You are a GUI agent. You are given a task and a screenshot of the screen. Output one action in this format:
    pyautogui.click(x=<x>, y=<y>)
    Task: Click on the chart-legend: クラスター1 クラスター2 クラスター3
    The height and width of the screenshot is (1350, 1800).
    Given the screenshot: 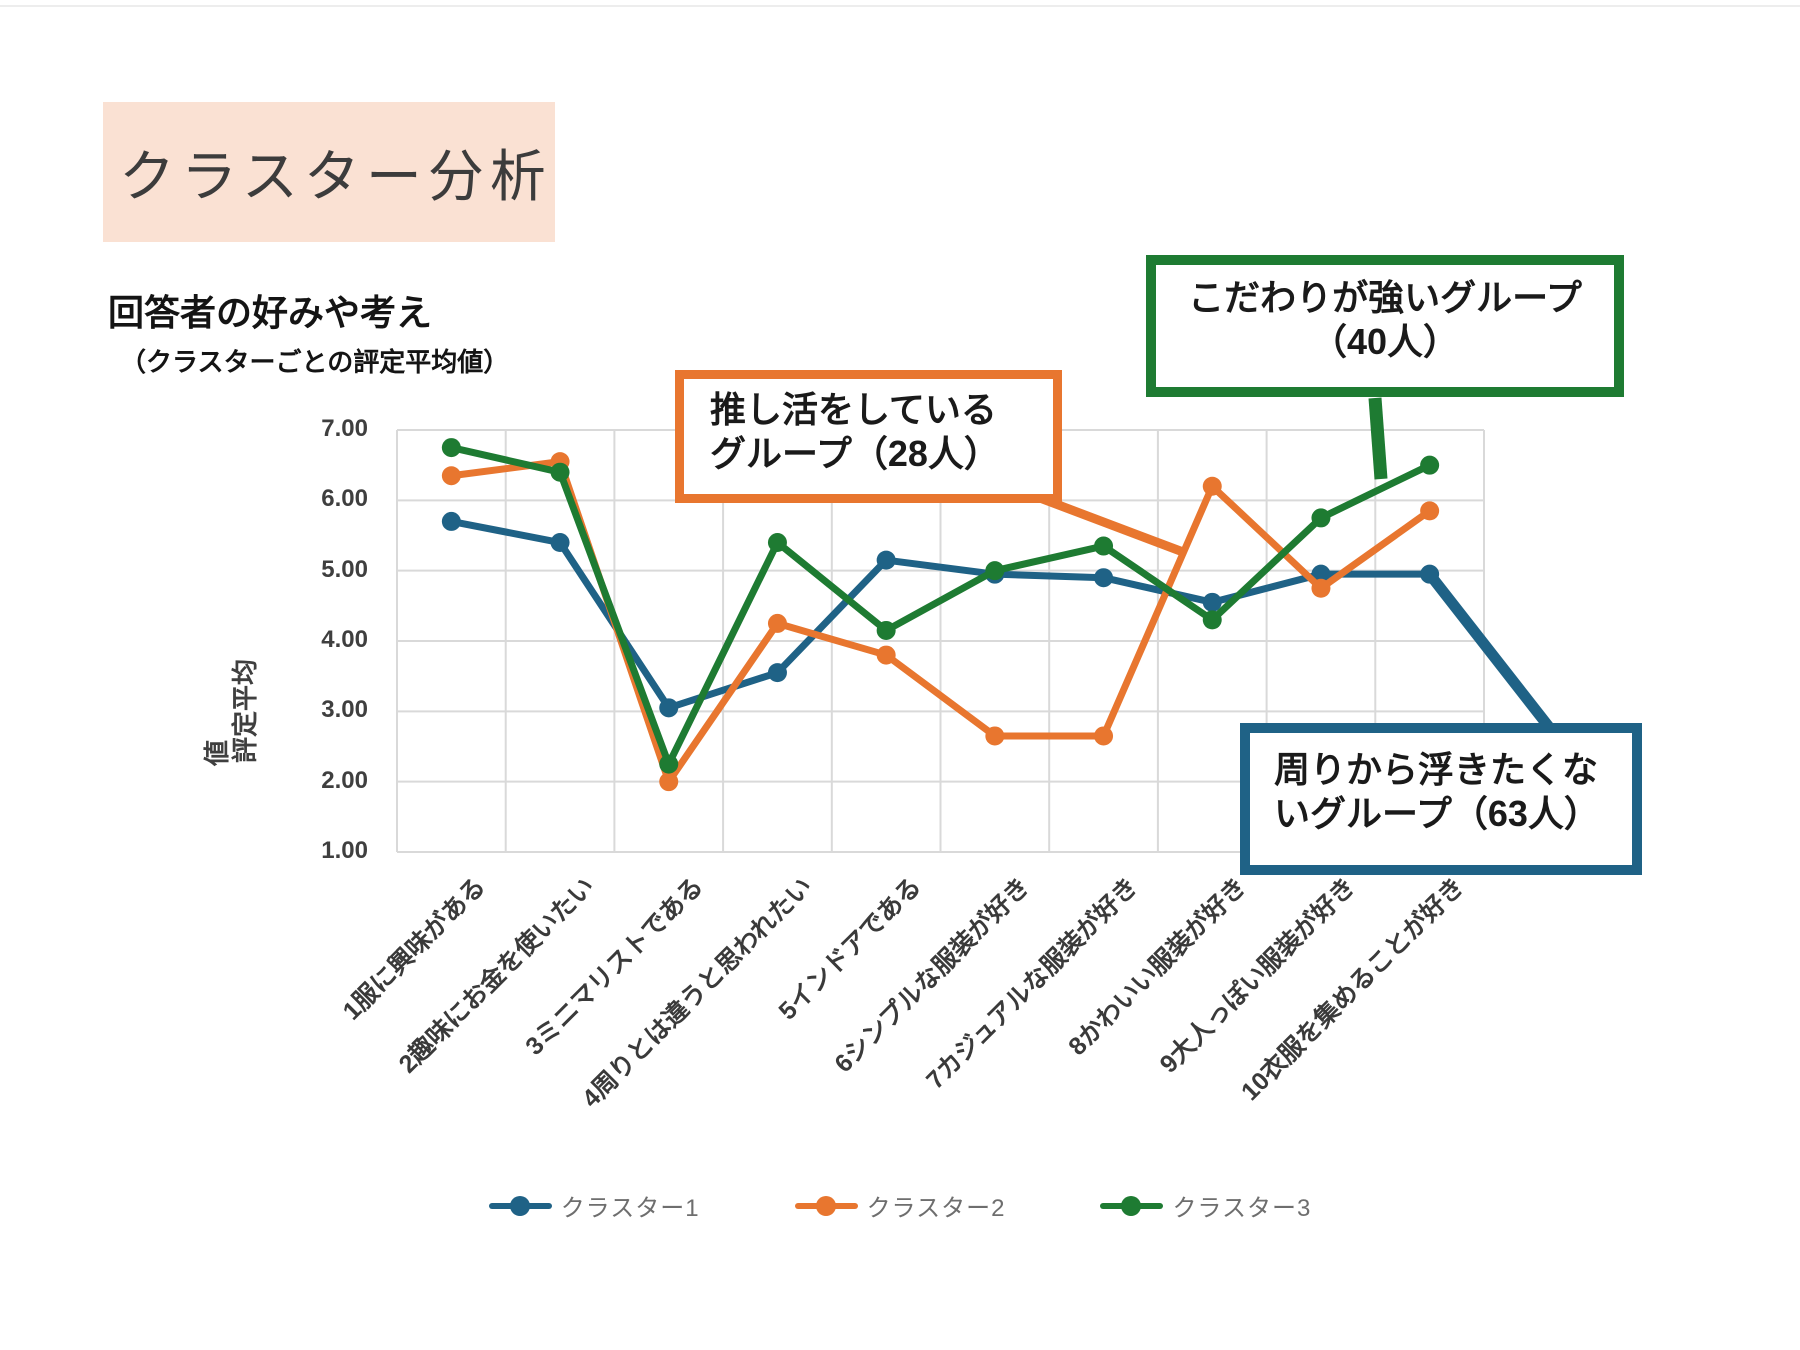 What is the action you would take?
    pyautogui.click(x=900, y=1205)
    